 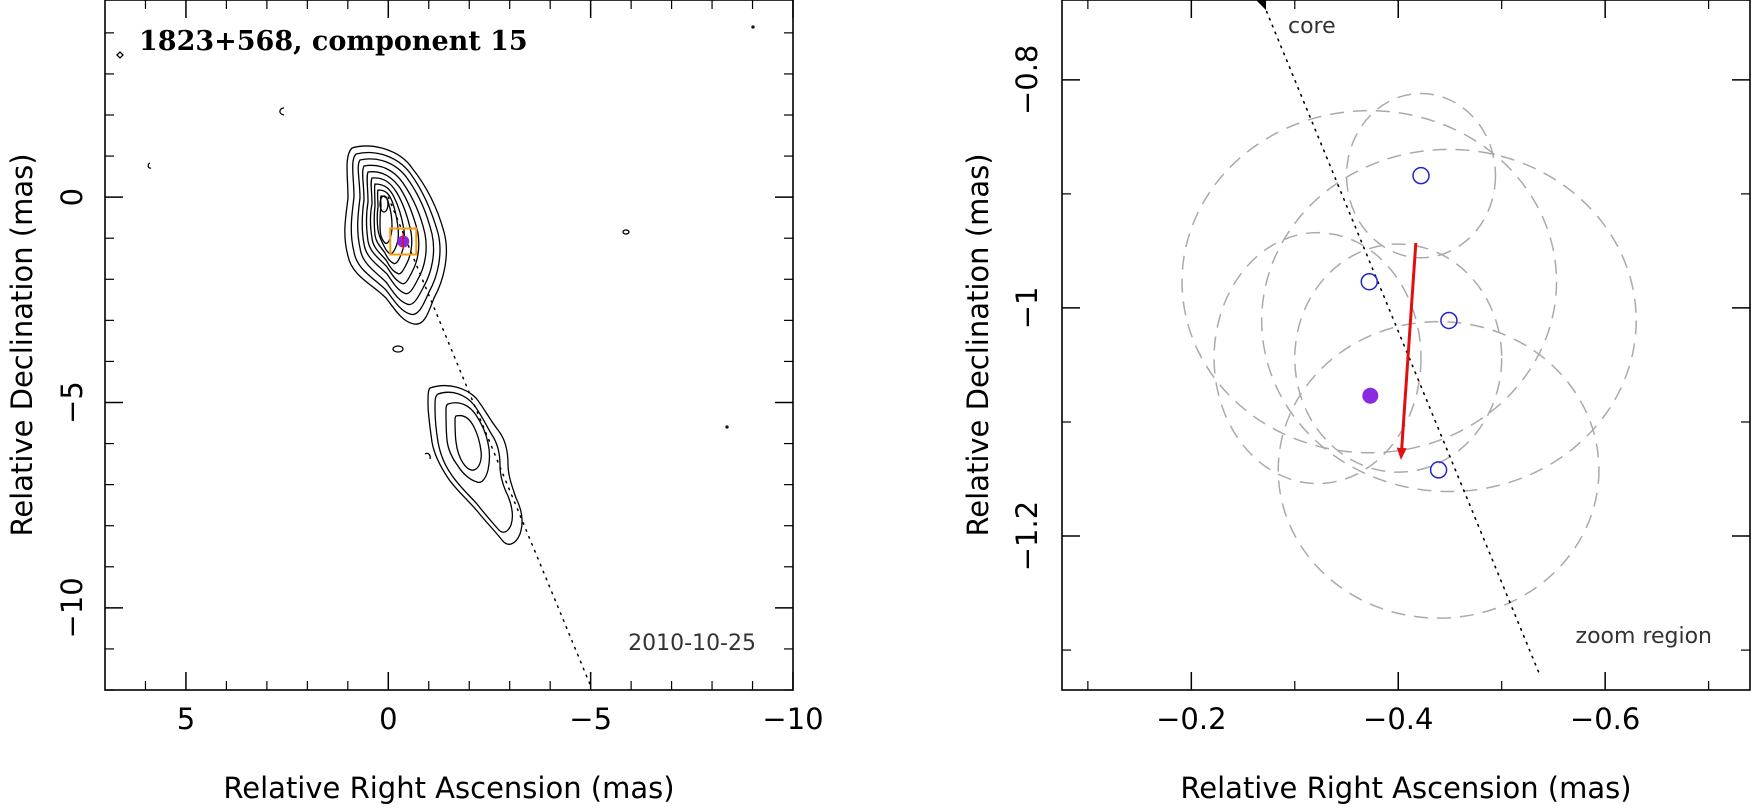 I want to click on y-tick-label: −1, so click(x=1027, y=308).